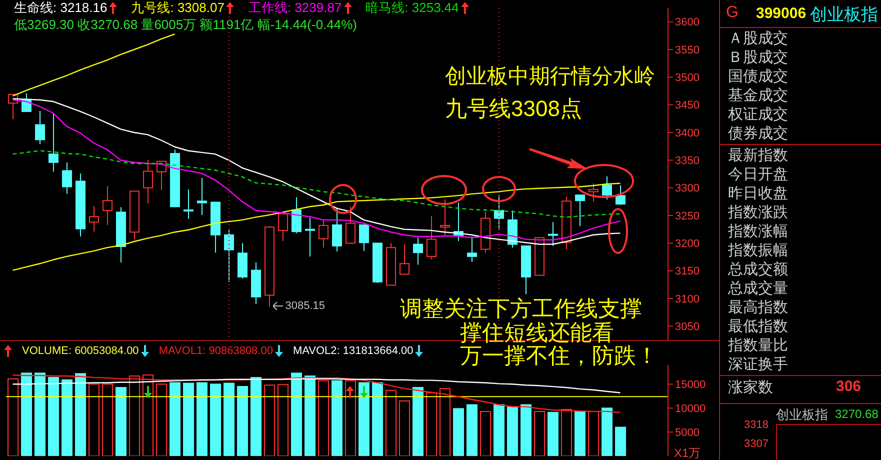 Image resolution: width=881 pixels, height=460 pixels. I want to click on text: 今日开盘, so click(758, 174).